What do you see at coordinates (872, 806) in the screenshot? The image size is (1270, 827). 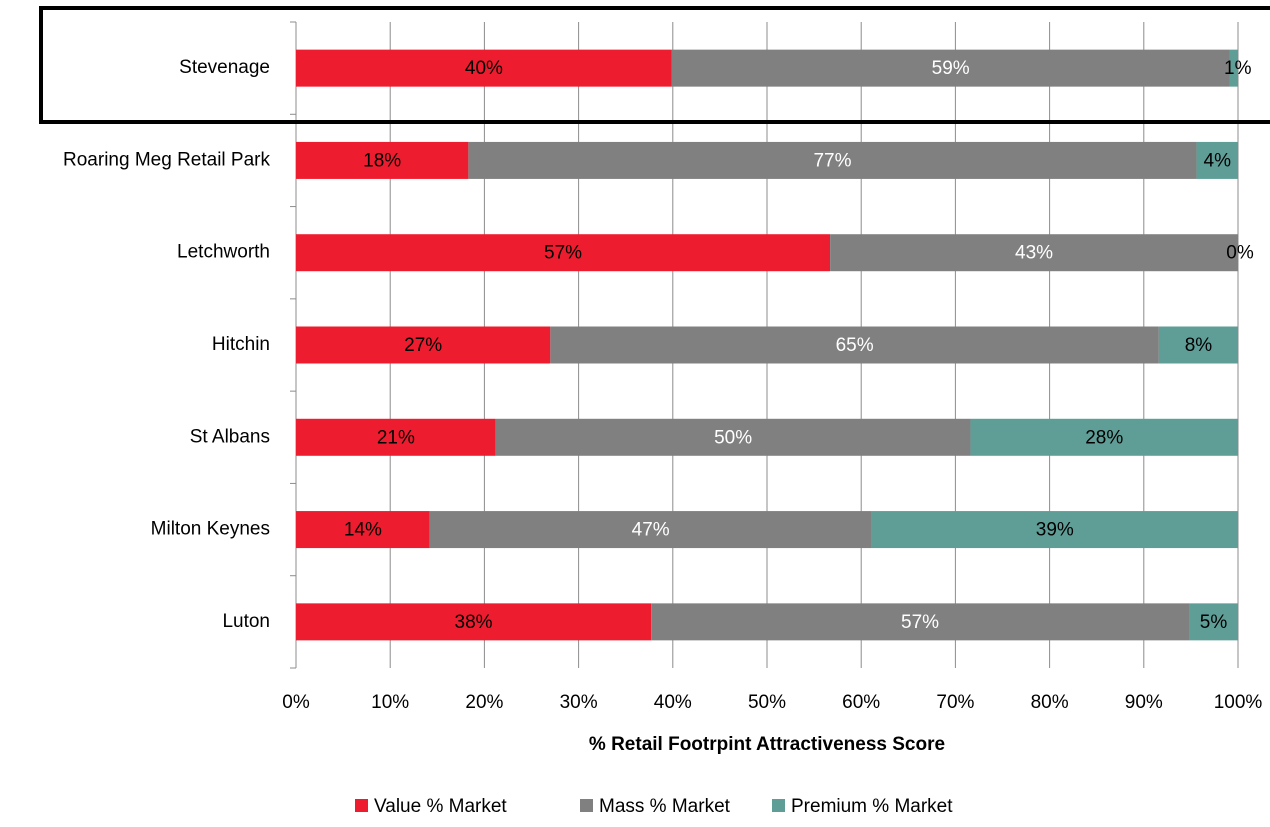 I see `legend-label: Premium % Market` at bounding box center [872, 806].